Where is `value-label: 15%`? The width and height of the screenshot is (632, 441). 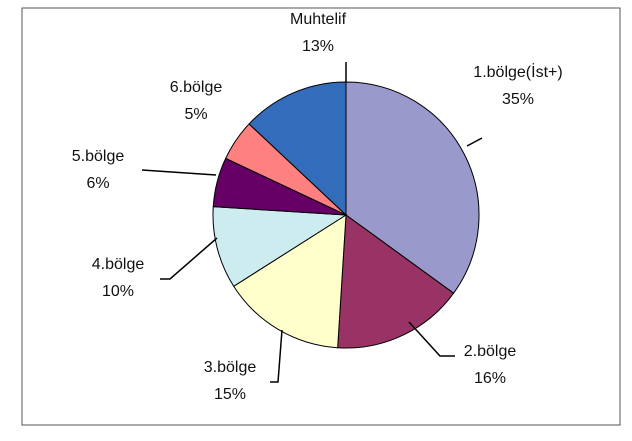
value-label: 15% is located at coordinates (230, 394).